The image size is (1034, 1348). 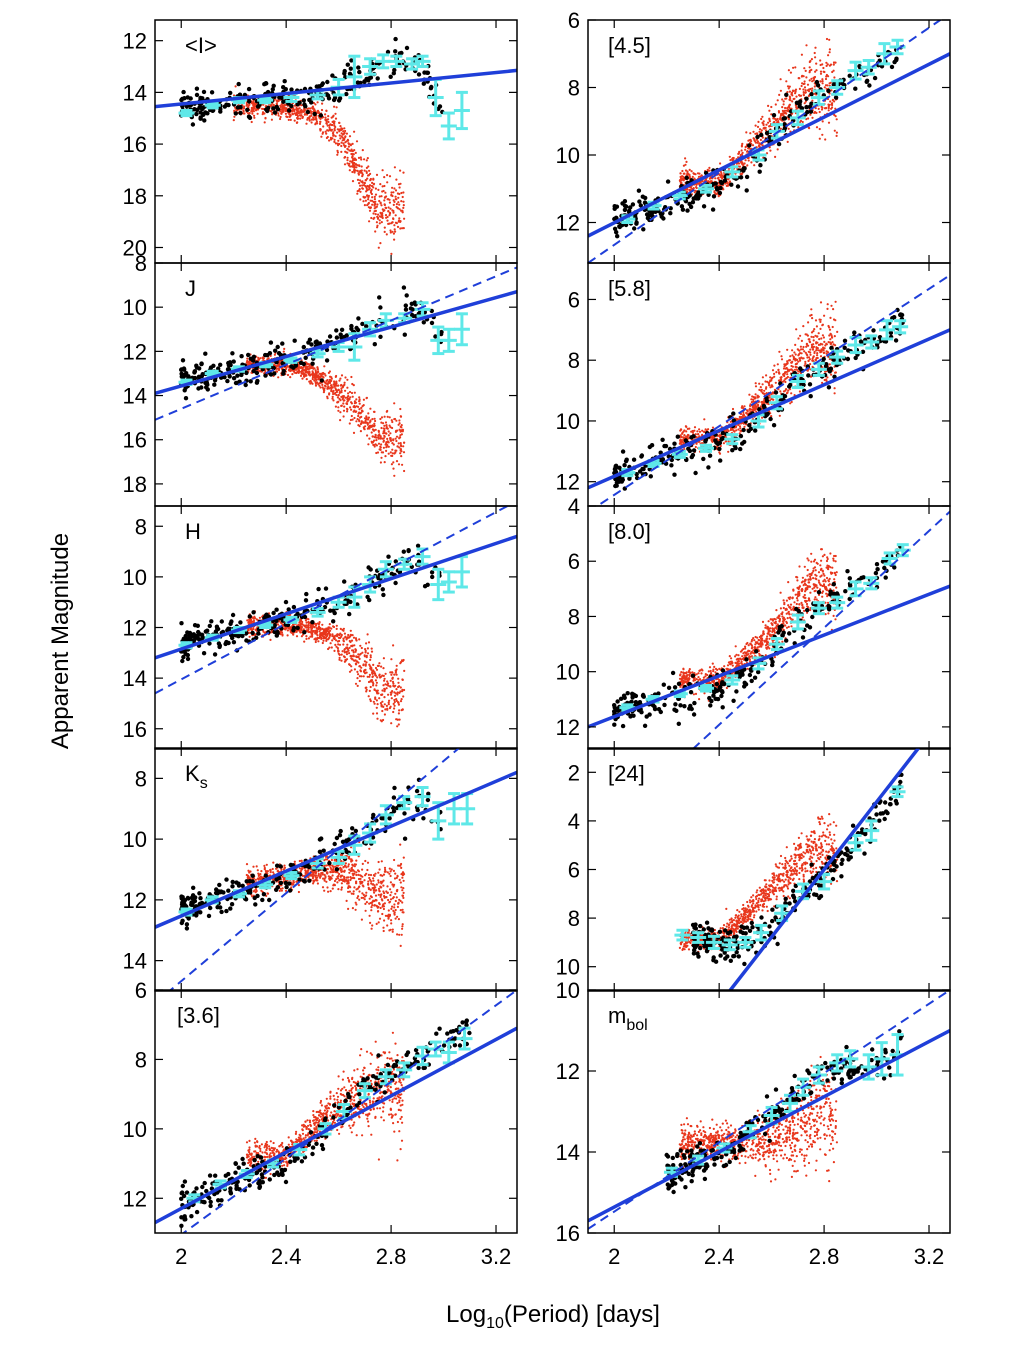 I want to click on plot-area, so click(x=769, y=390).